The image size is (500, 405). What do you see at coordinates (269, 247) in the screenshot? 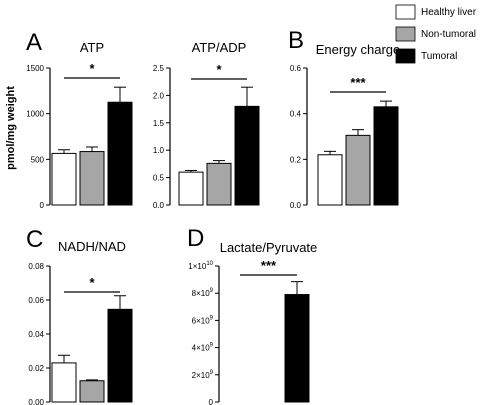
I see `panel-title-lactate-pyruvate: Lactate/Pyruvate` at bounding box center [269, 247].